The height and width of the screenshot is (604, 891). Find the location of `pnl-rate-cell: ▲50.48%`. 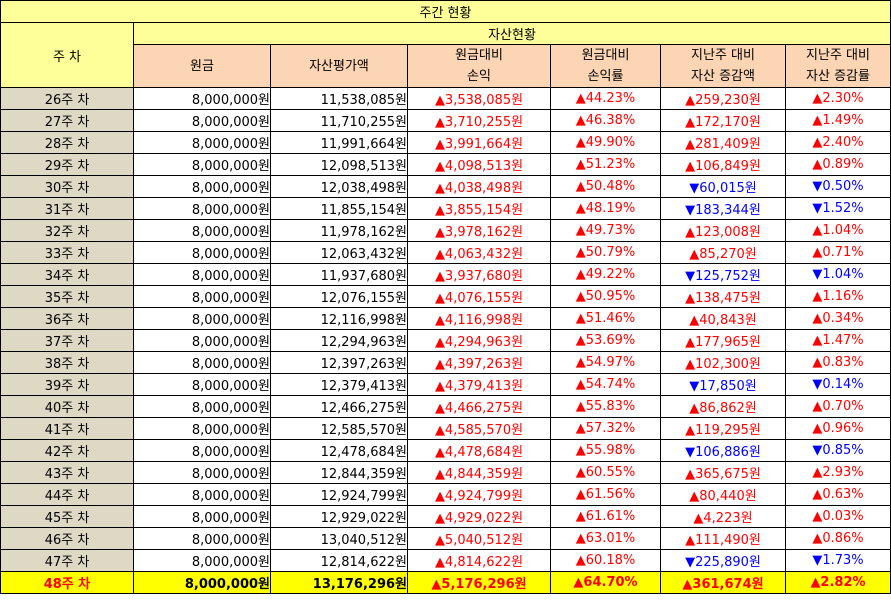

pnl-rate-cell: ▲50.48% is located at coordinates (605, 186).